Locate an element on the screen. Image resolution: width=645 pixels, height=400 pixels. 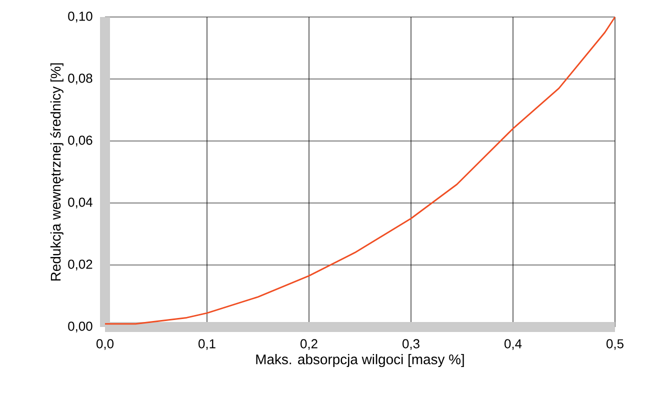
y-tick-label: 0,08 is located at coordinates (80, 79).